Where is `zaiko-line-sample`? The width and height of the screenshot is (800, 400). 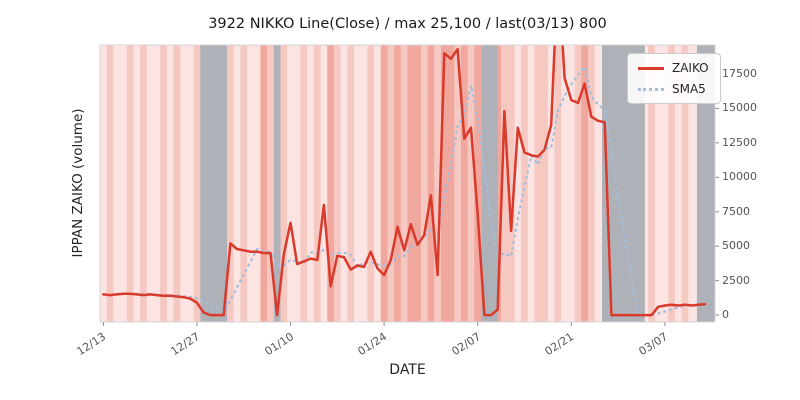
zaiko-line-sample is located at coordinates (651, 68).